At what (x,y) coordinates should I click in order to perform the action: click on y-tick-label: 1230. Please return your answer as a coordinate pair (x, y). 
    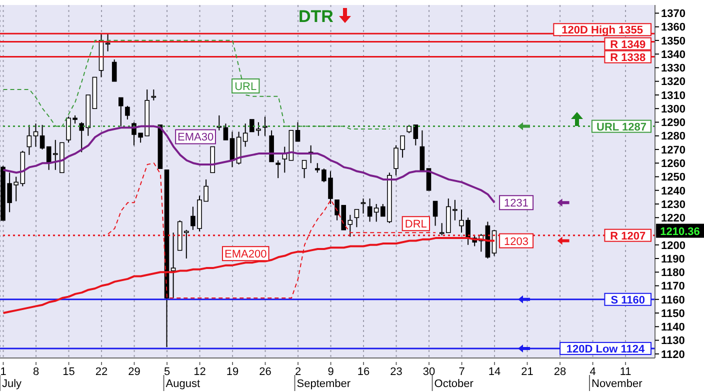
    Looking at the image, I should click on (673, 204).